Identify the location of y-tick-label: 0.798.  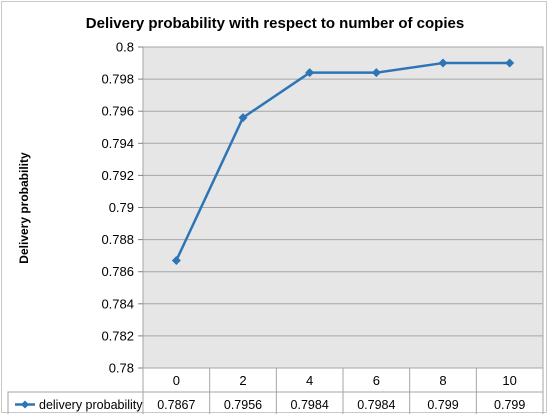
(117, 79).